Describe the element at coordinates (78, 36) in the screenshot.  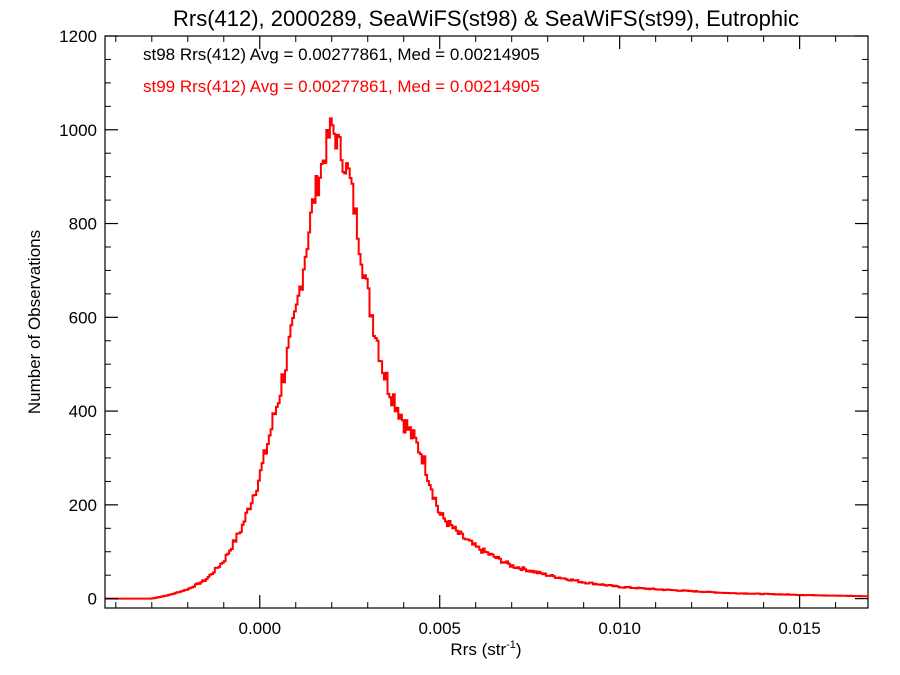
I see `y-tick-label: 1200` at that location.